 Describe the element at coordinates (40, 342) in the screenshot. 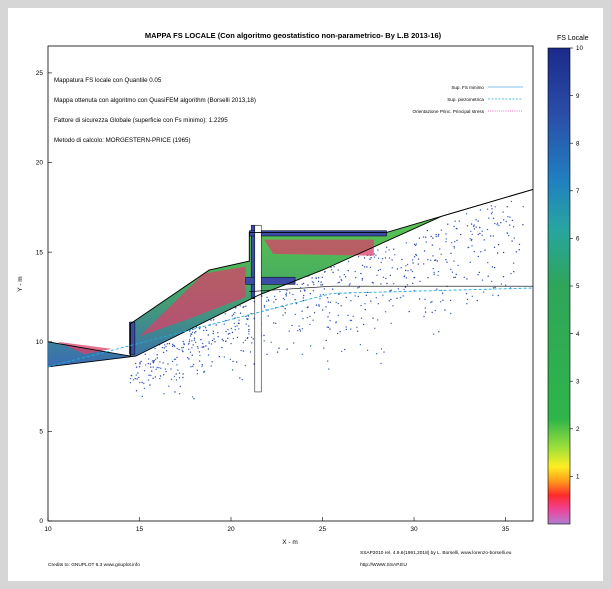

I see `y-tick-label: 10` at that location.